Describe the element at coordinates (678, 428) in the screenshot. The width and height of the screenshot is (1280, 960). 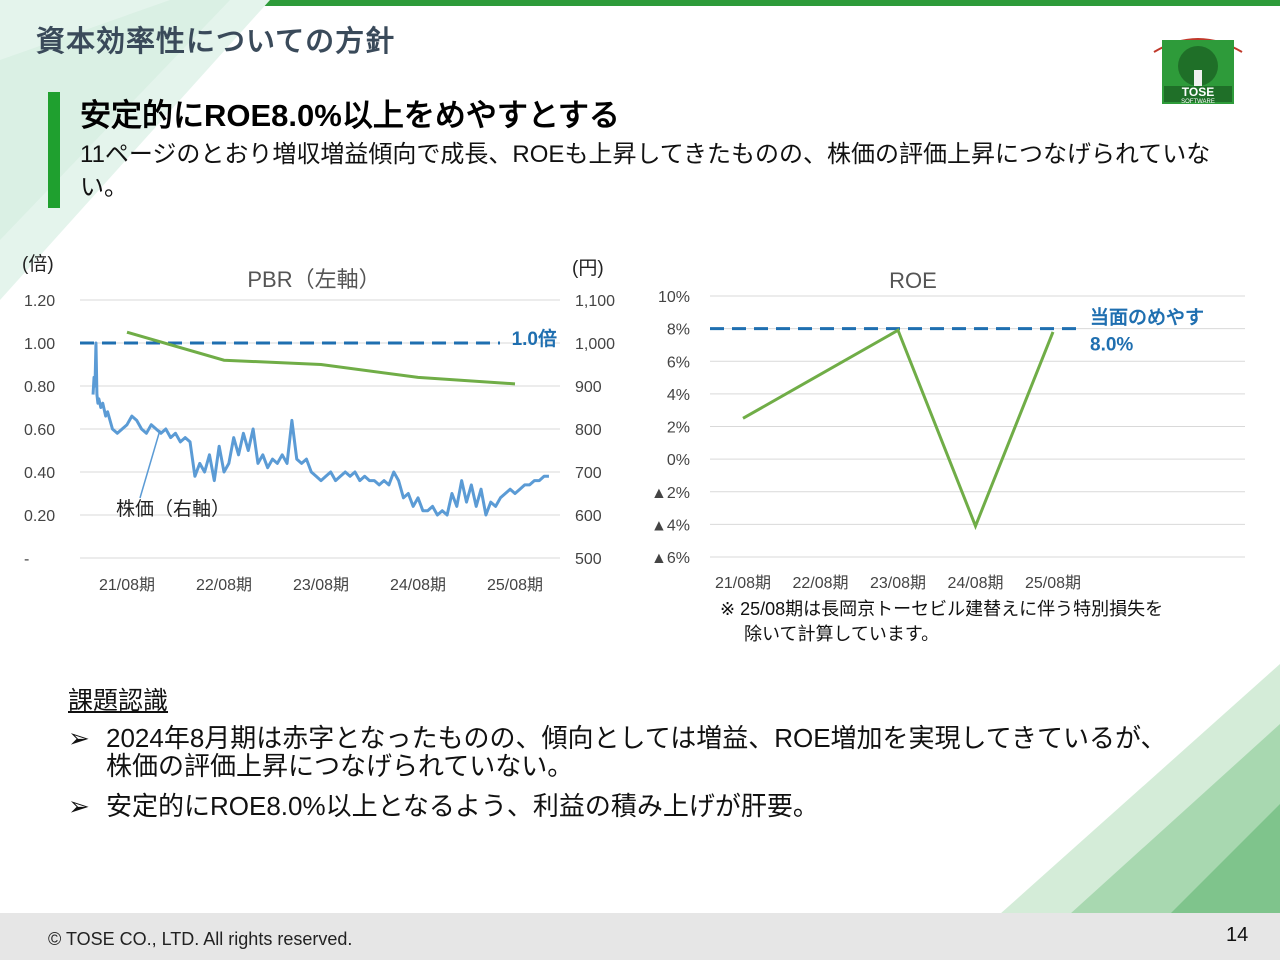
I see `roe-tick-label: 2%` at that location.